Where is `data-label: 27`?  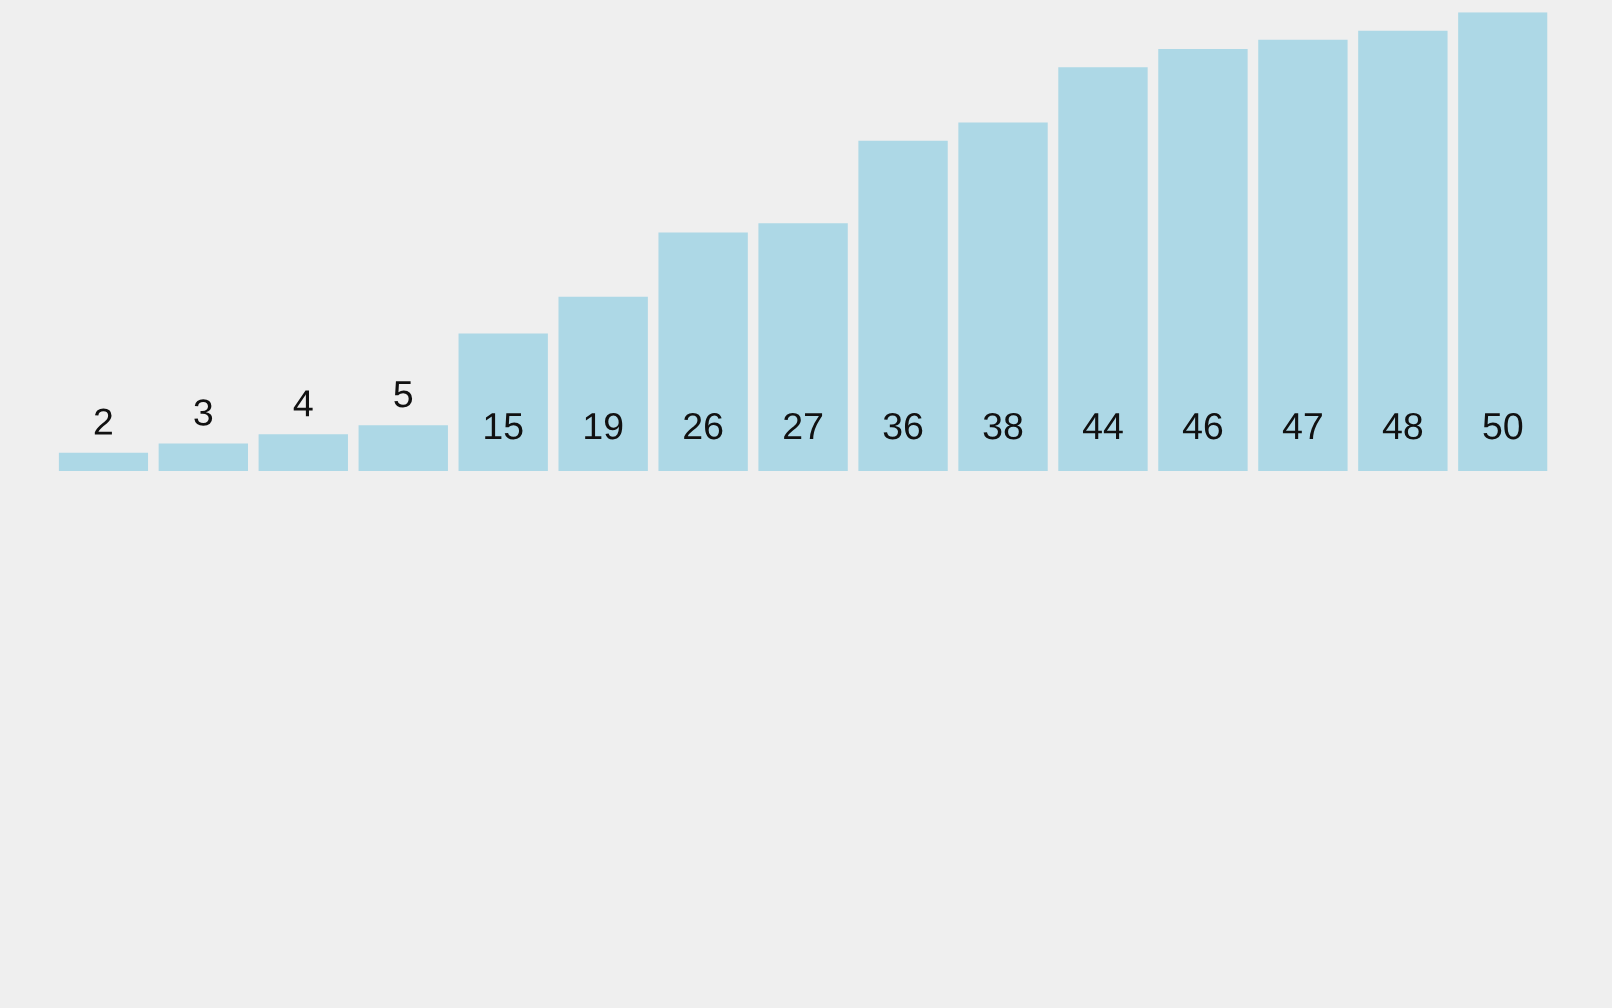 data-label: 27 is located at coordinates (803, 426).